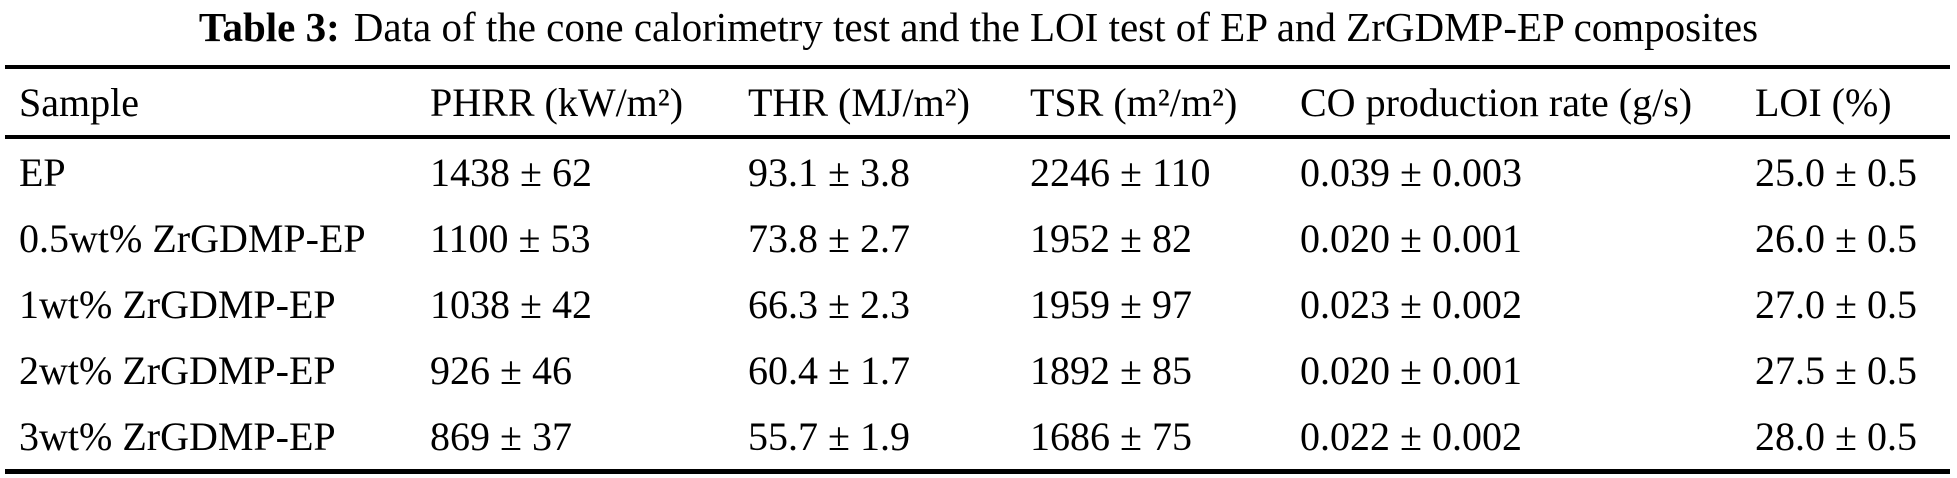  What do you see at coordinates (501, 436) in the screenshot?
I see `cell-phrr: 869 ± 37` at bounding box center [501, 436].